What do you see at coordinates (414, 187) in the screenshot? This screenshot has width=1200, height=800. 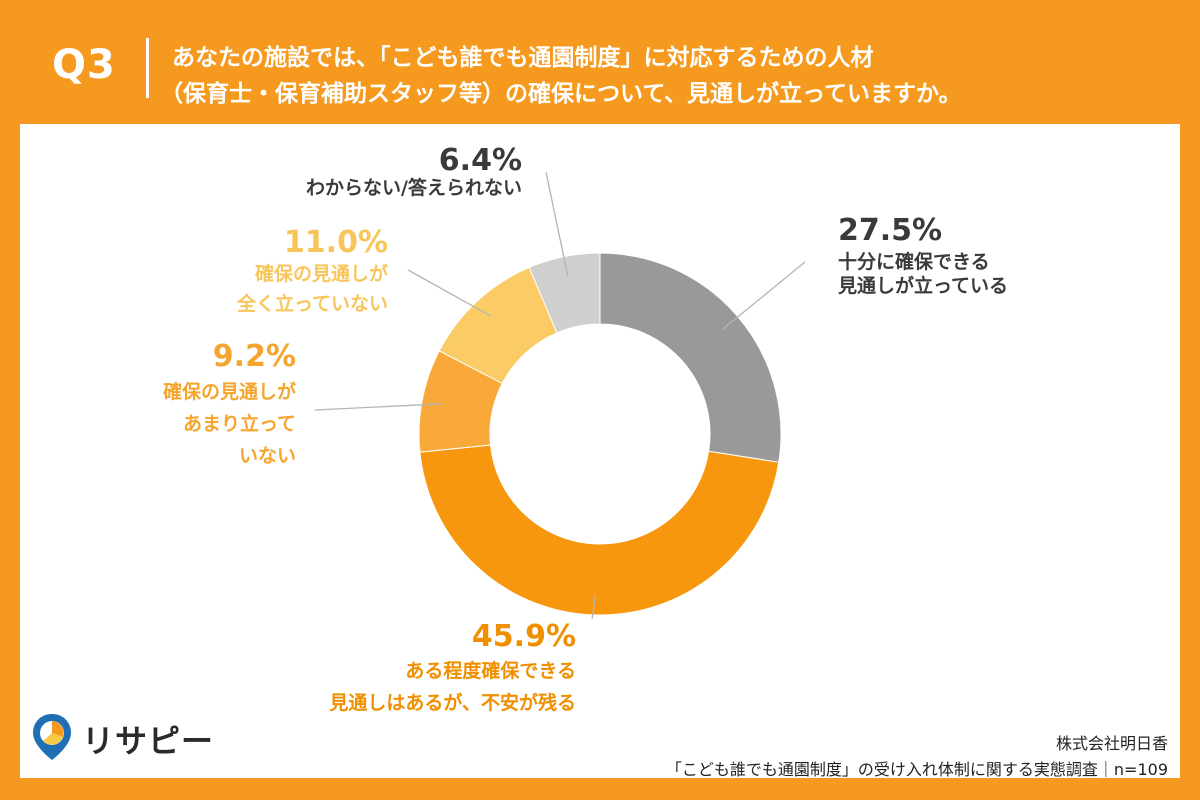 I see `slice-category-label-5: わからない/答えられない` at bounding box center [414, 187].